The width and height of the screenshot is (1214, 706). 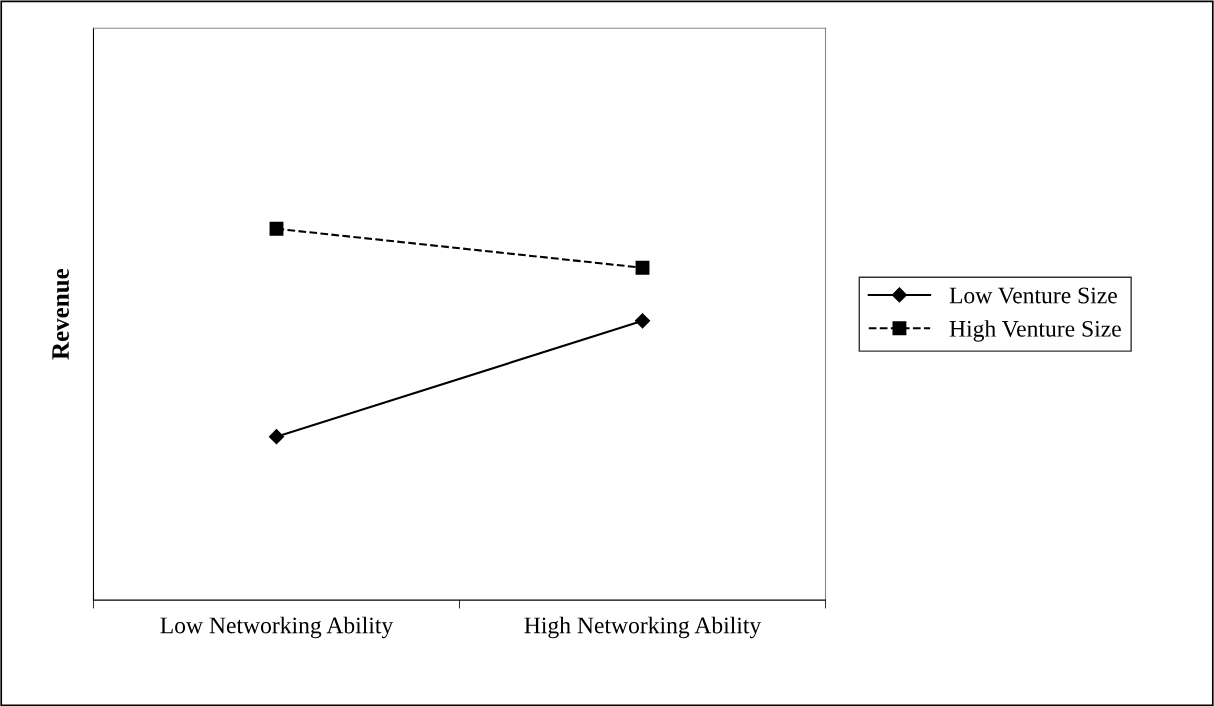 I want to click on legend-label: Low Venture Size, so click(x=1033, y=295).